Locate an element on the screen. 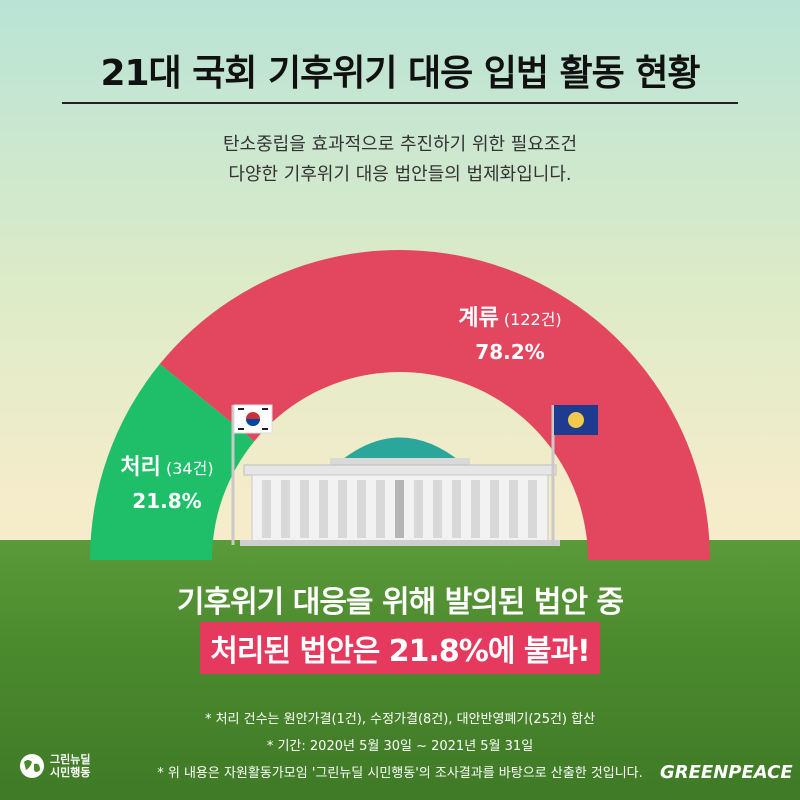  pending-label: 계류 (122건) 78.2% is located at coordinates (510, 332).